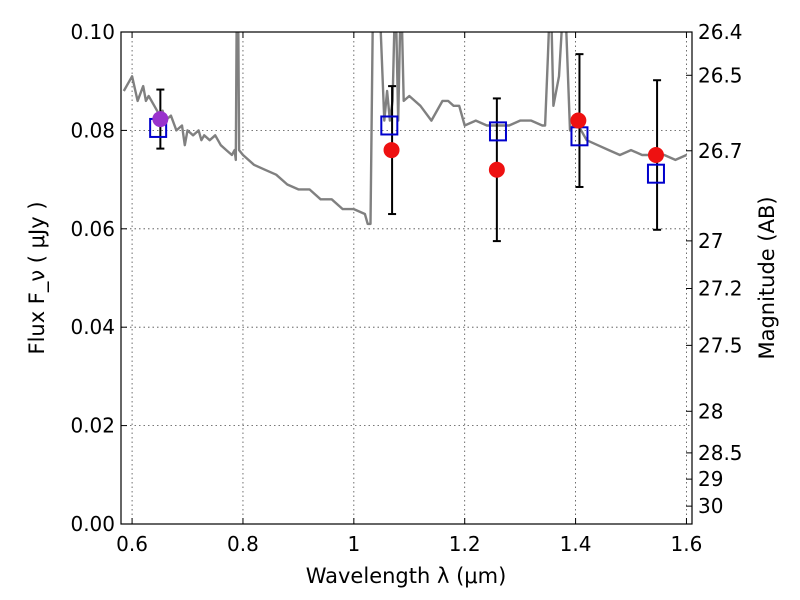  What do you see at coordinates (353, 544) in the screenshot?
I see `x-tick-label: 1` at bounding box center [353, 544].